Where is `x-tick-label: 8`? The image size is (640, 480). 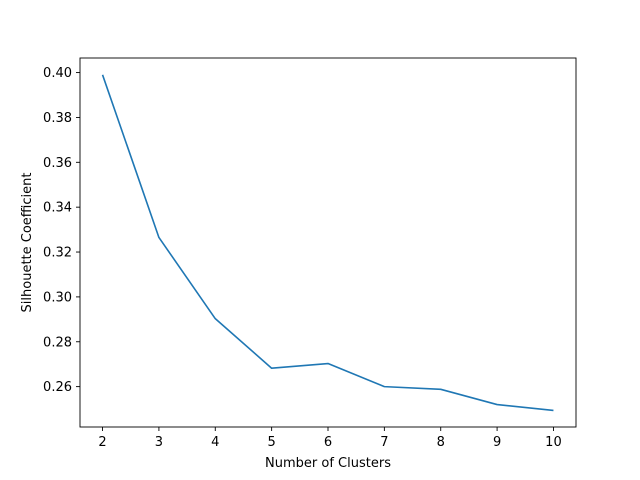
x-tick-label: 8 is located at coordinates (441, 442).